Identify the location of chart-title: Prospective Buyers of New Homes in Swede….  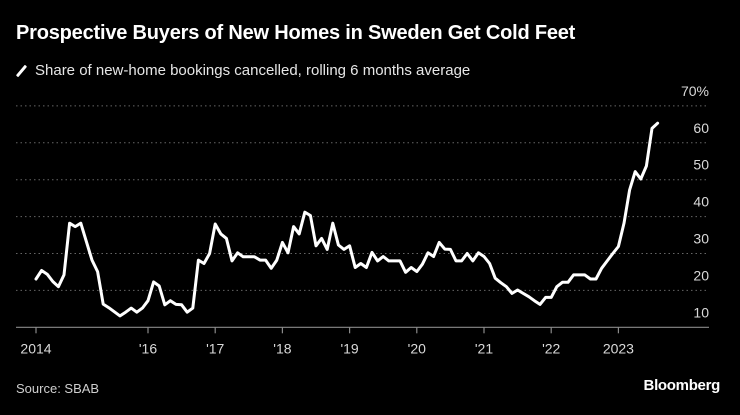
(296, 33).